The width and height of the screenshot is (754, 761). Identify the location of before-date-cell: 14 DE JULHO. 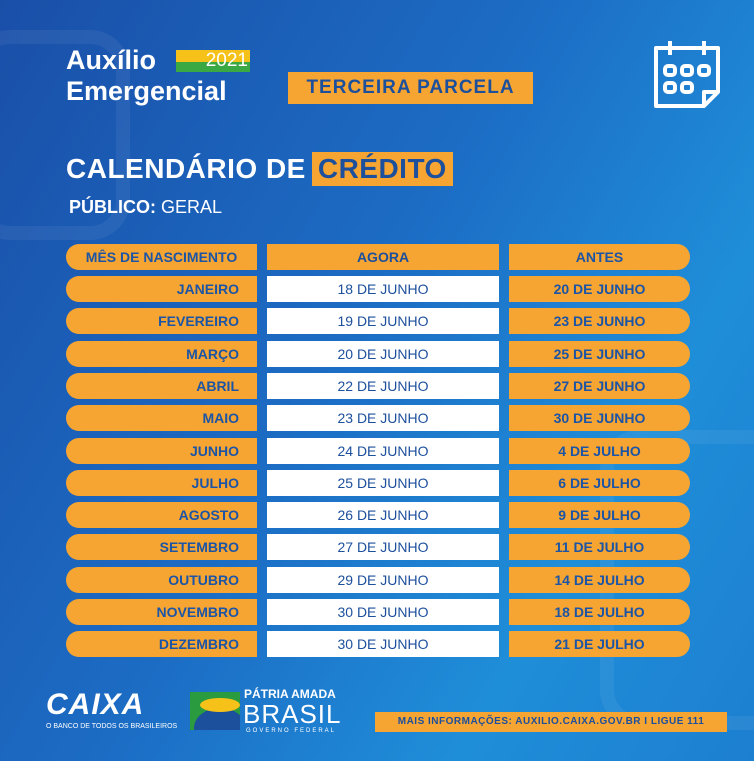
(599, 579).